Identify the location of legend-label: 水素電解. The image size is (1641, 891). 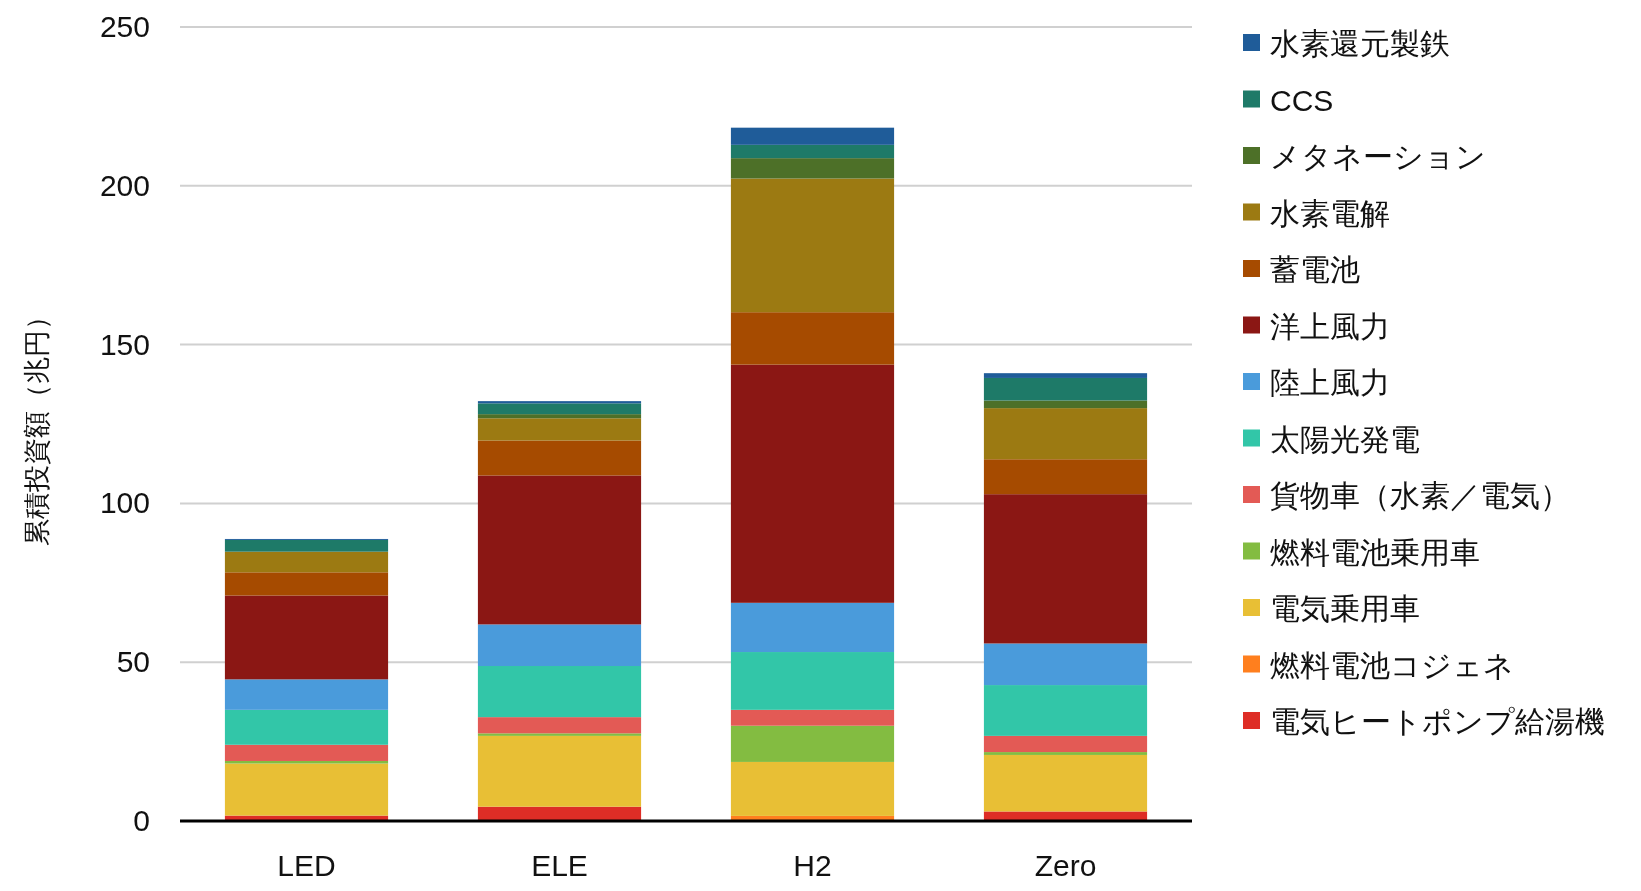
(1330, 213).